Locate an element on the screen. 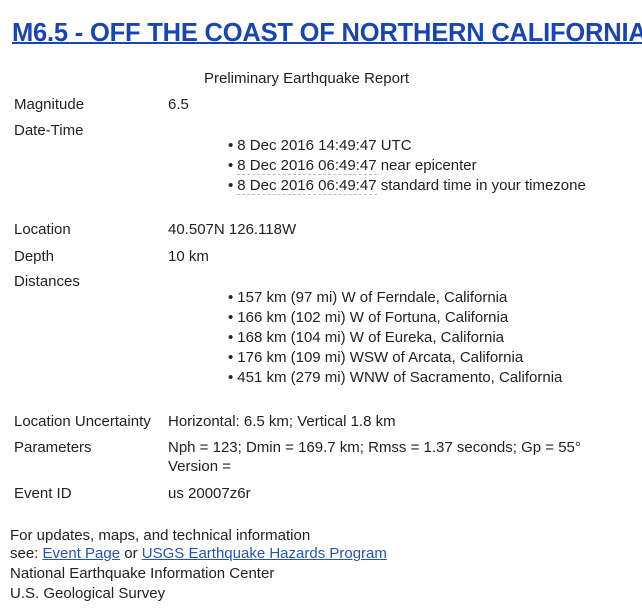 The image size is (642, 609). location-label: Location is located at coordinates (42, 229).